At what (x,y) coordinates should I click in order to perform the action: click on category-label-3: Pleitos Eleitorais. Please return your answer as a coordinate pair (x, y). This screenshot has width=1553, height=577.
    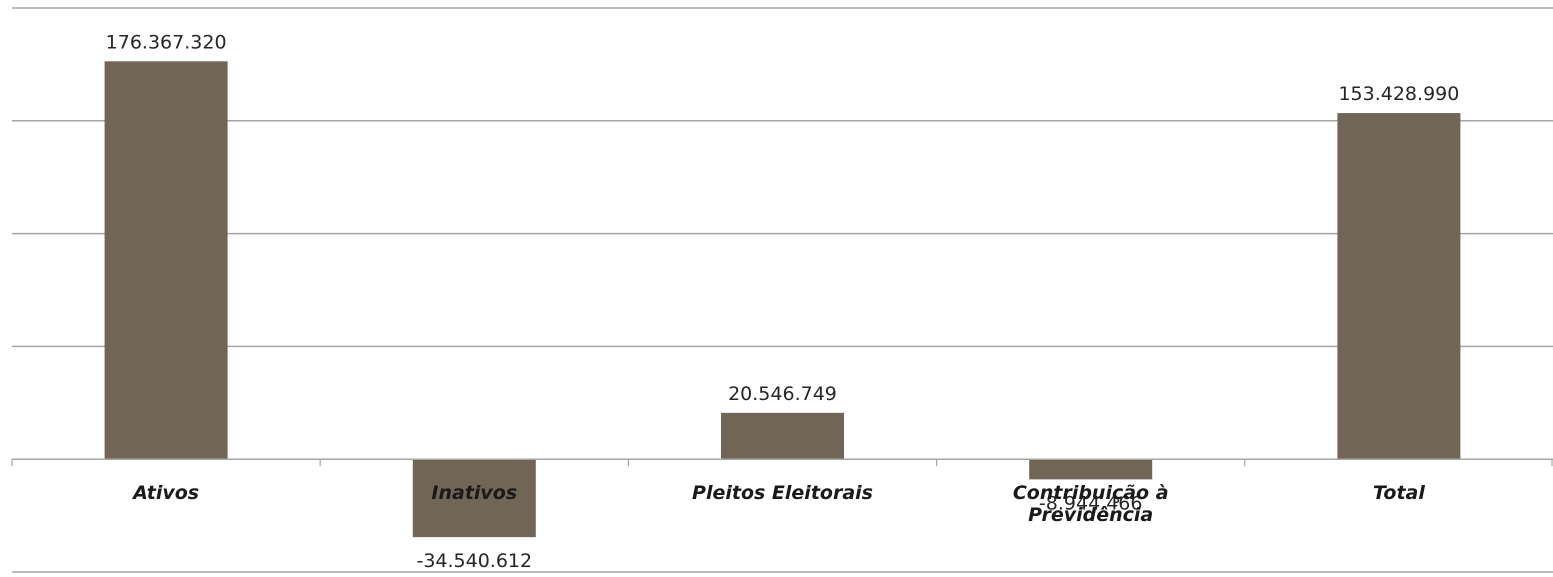
    Looking at the image, I should click on (782, 493).